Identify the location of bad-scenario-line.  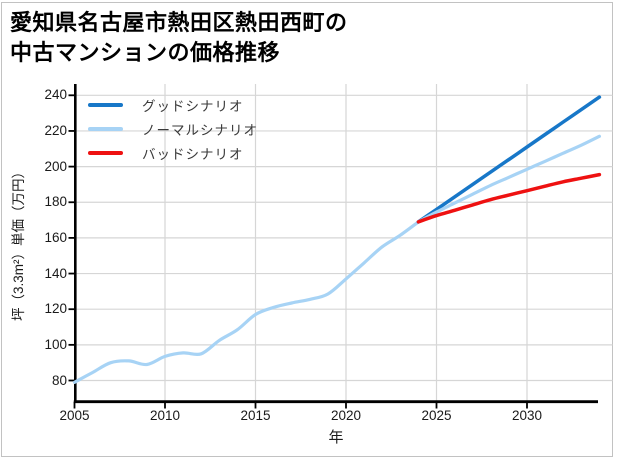
(509, 198).